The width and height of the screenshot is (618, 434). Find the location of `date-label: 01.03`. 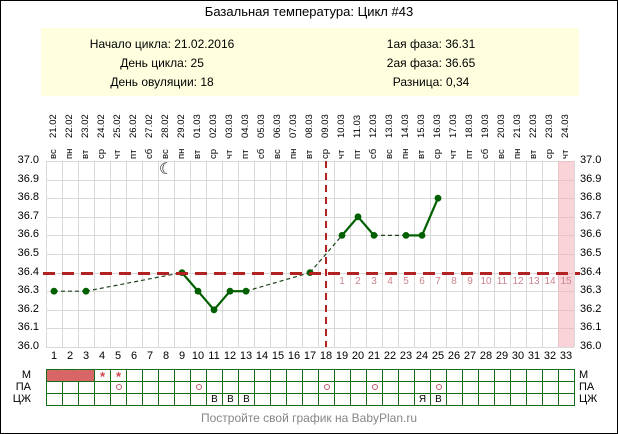

date-label: 01.03 is located at coordinates (197, 126).